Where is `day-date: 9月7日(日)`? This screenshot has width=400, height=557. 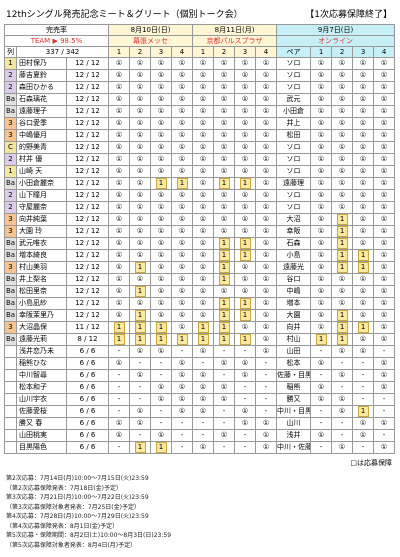 day-date: 9月7日(日) is located at coordinates (336, 30).